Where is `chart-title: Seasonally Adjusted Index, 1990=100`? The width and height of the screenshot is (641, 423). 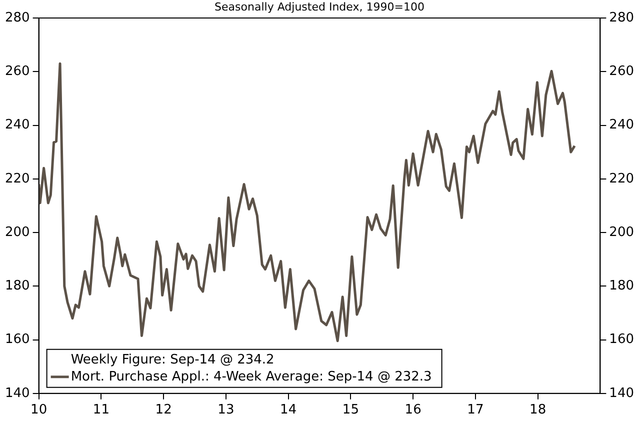 chart-title: Seasonally Adjusted Index, 1990=100 is located at coordinates (319, 7).